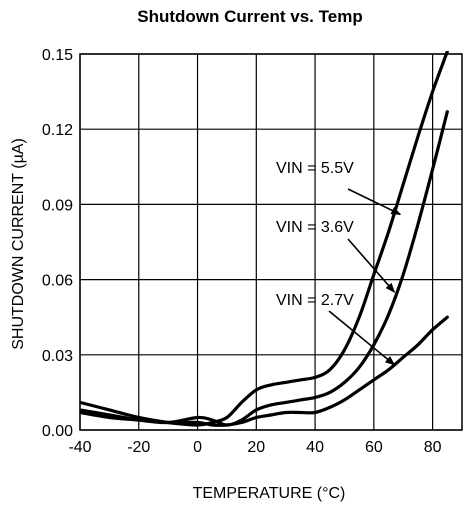 This screenshot has height=511, width=473. Describe the element at coordinates (374, 447) in the screenshot. I see `x-tick-label: 60` at that location.